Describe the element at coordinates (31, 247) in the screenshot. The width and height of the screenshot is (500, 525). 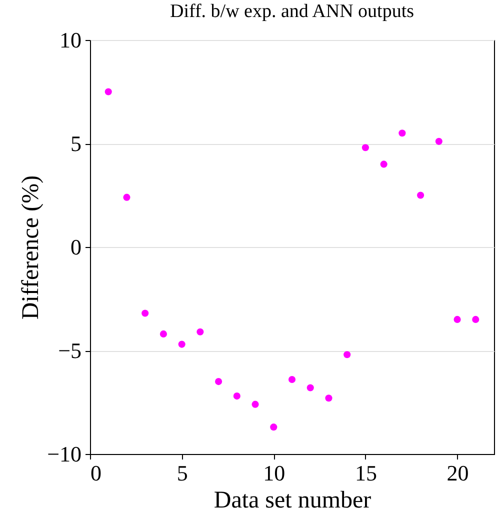
I see `y-axis-title: Difference (%)` at that location.